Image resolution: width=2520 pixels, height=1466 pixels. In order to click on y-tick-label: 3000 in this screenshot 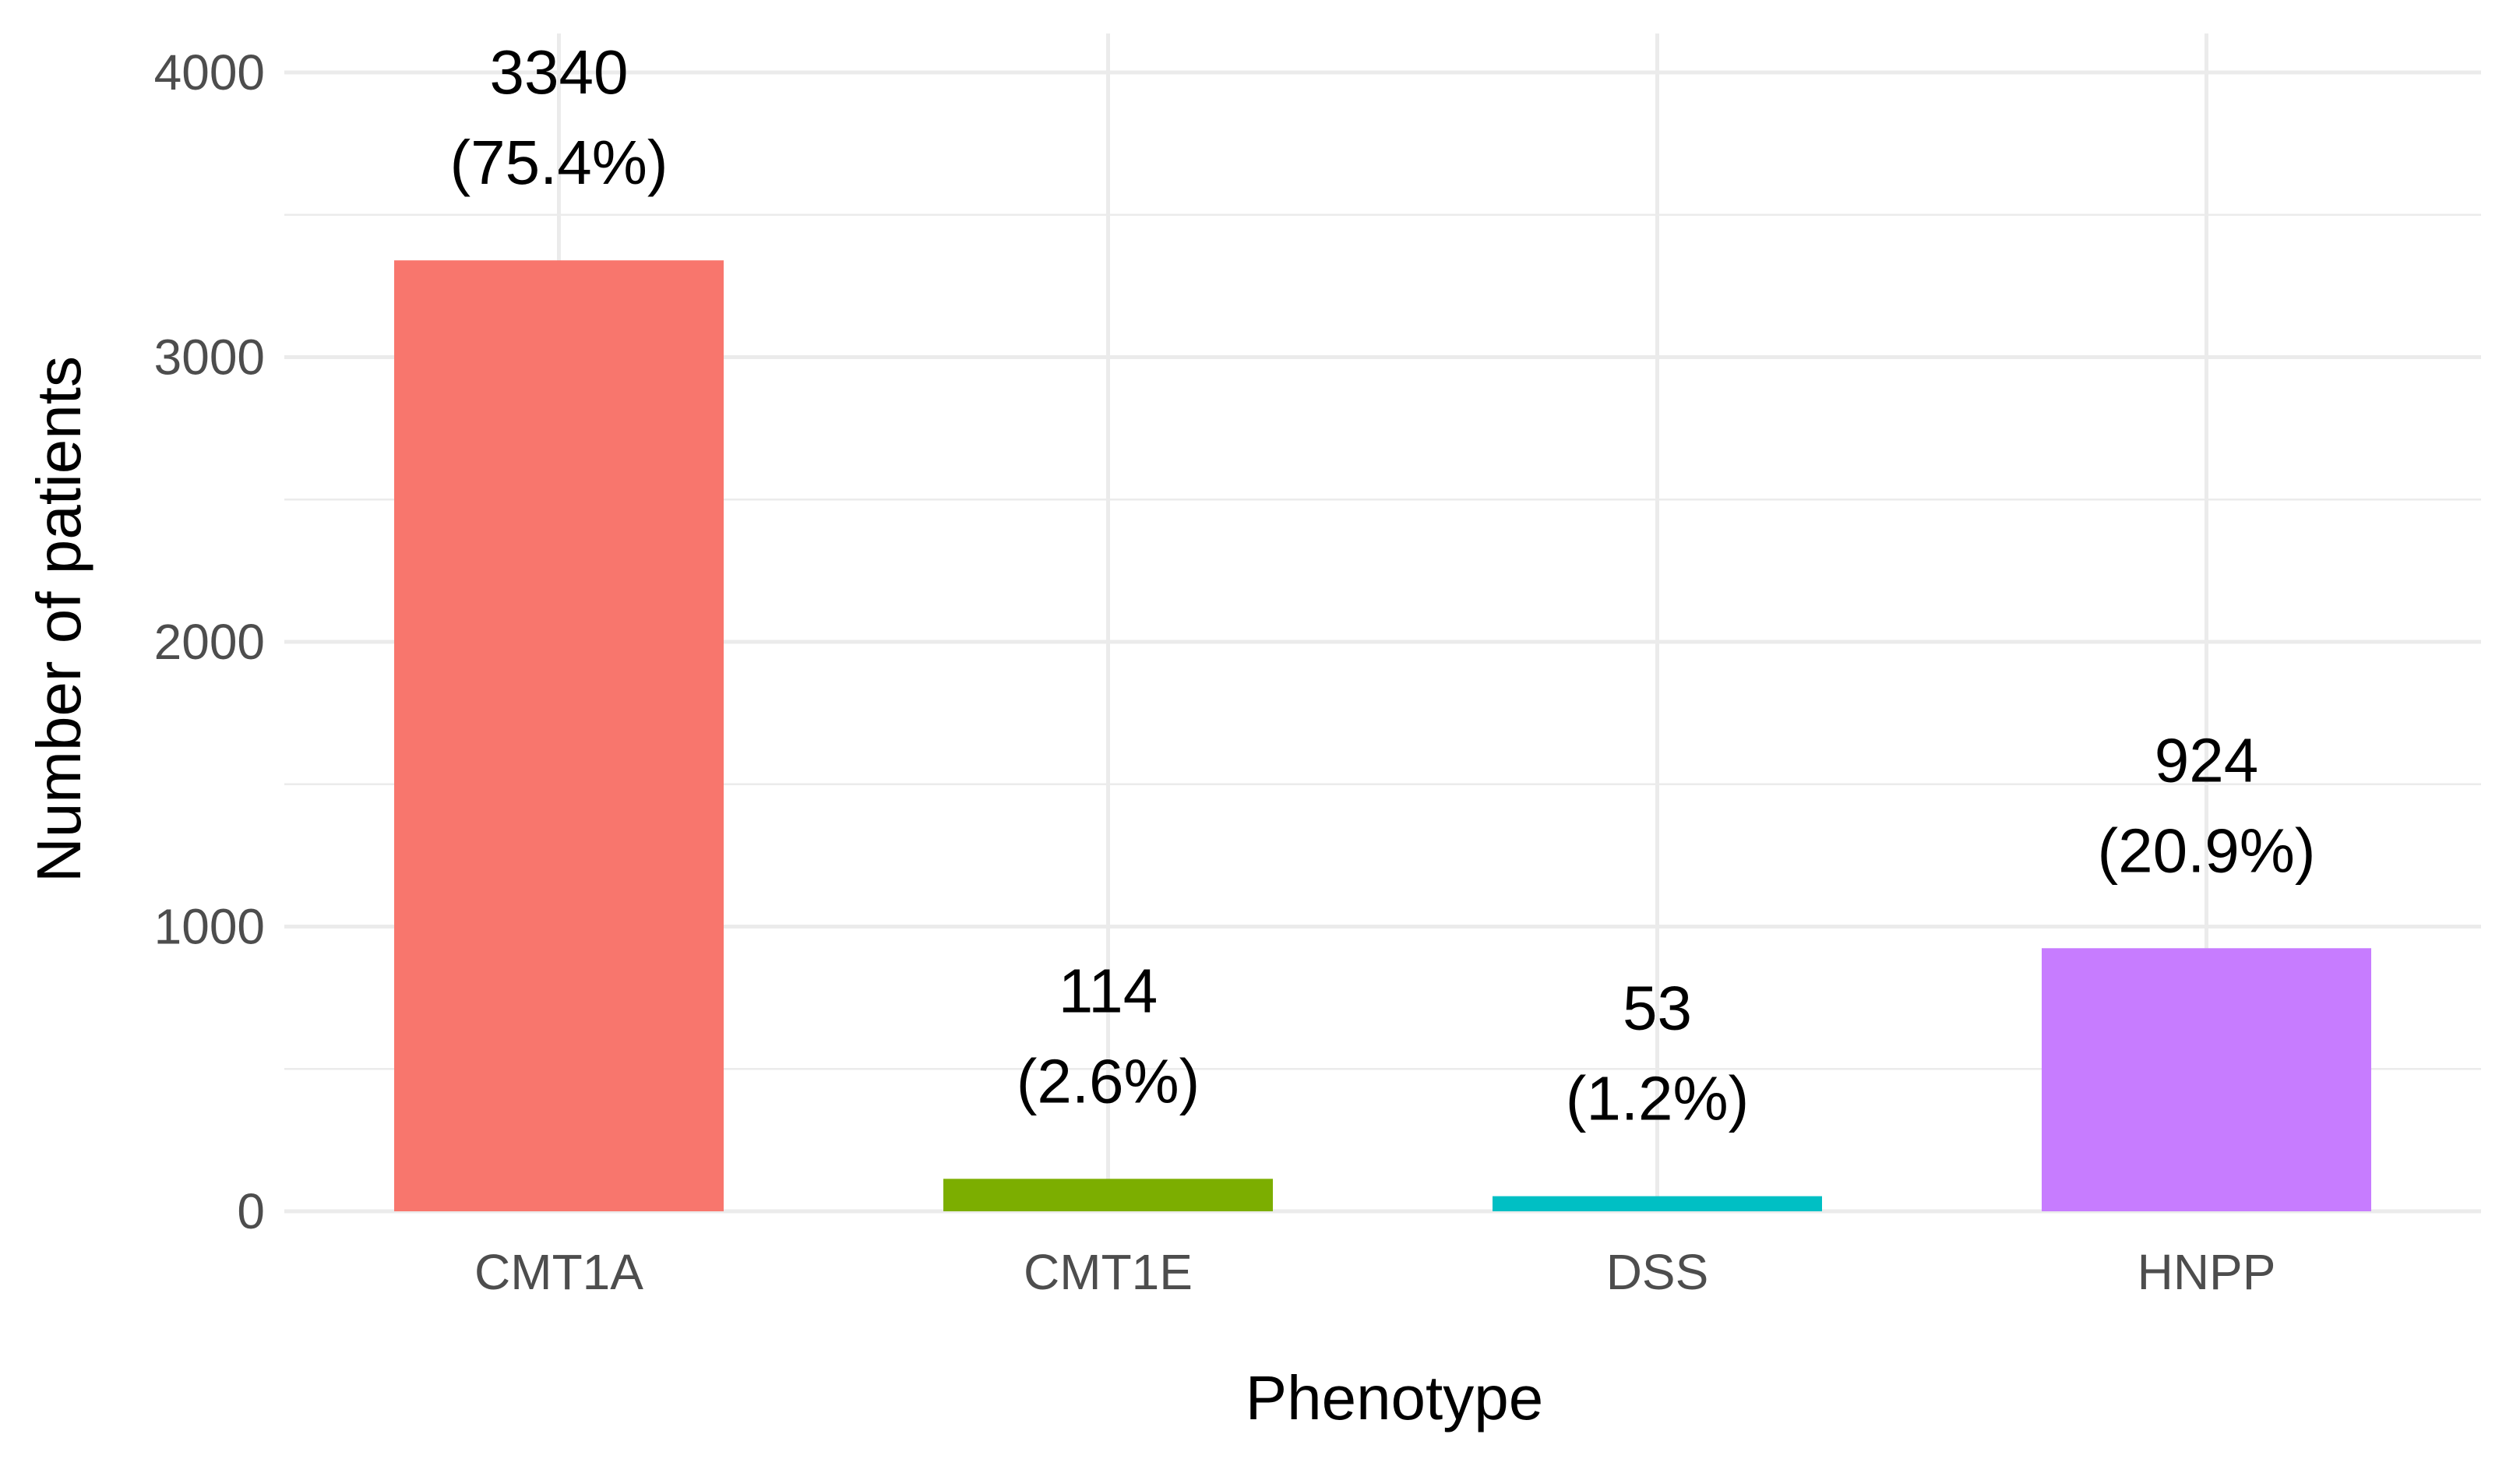, I will do `click(209, 357)`.